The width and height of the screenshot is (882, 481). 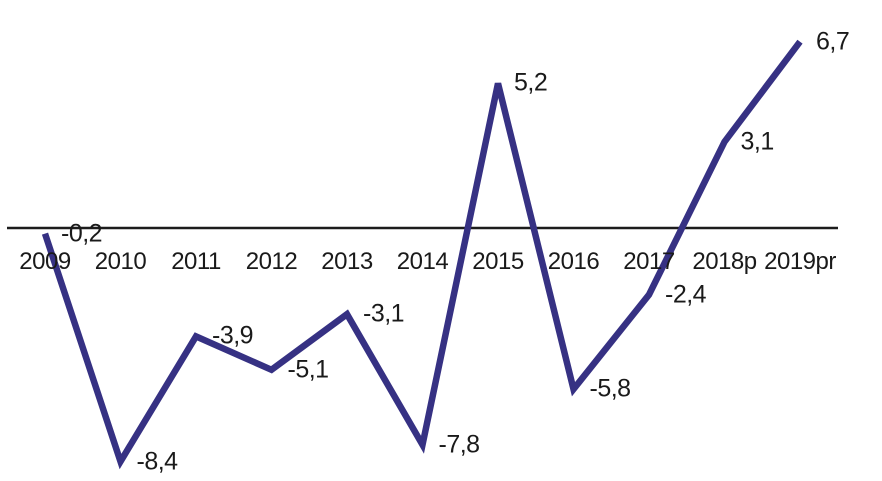 What do you see at coordinates (649, 261) in the screenshot?
I see `year-tick-label: 2017` at bounding box center [649, 261].